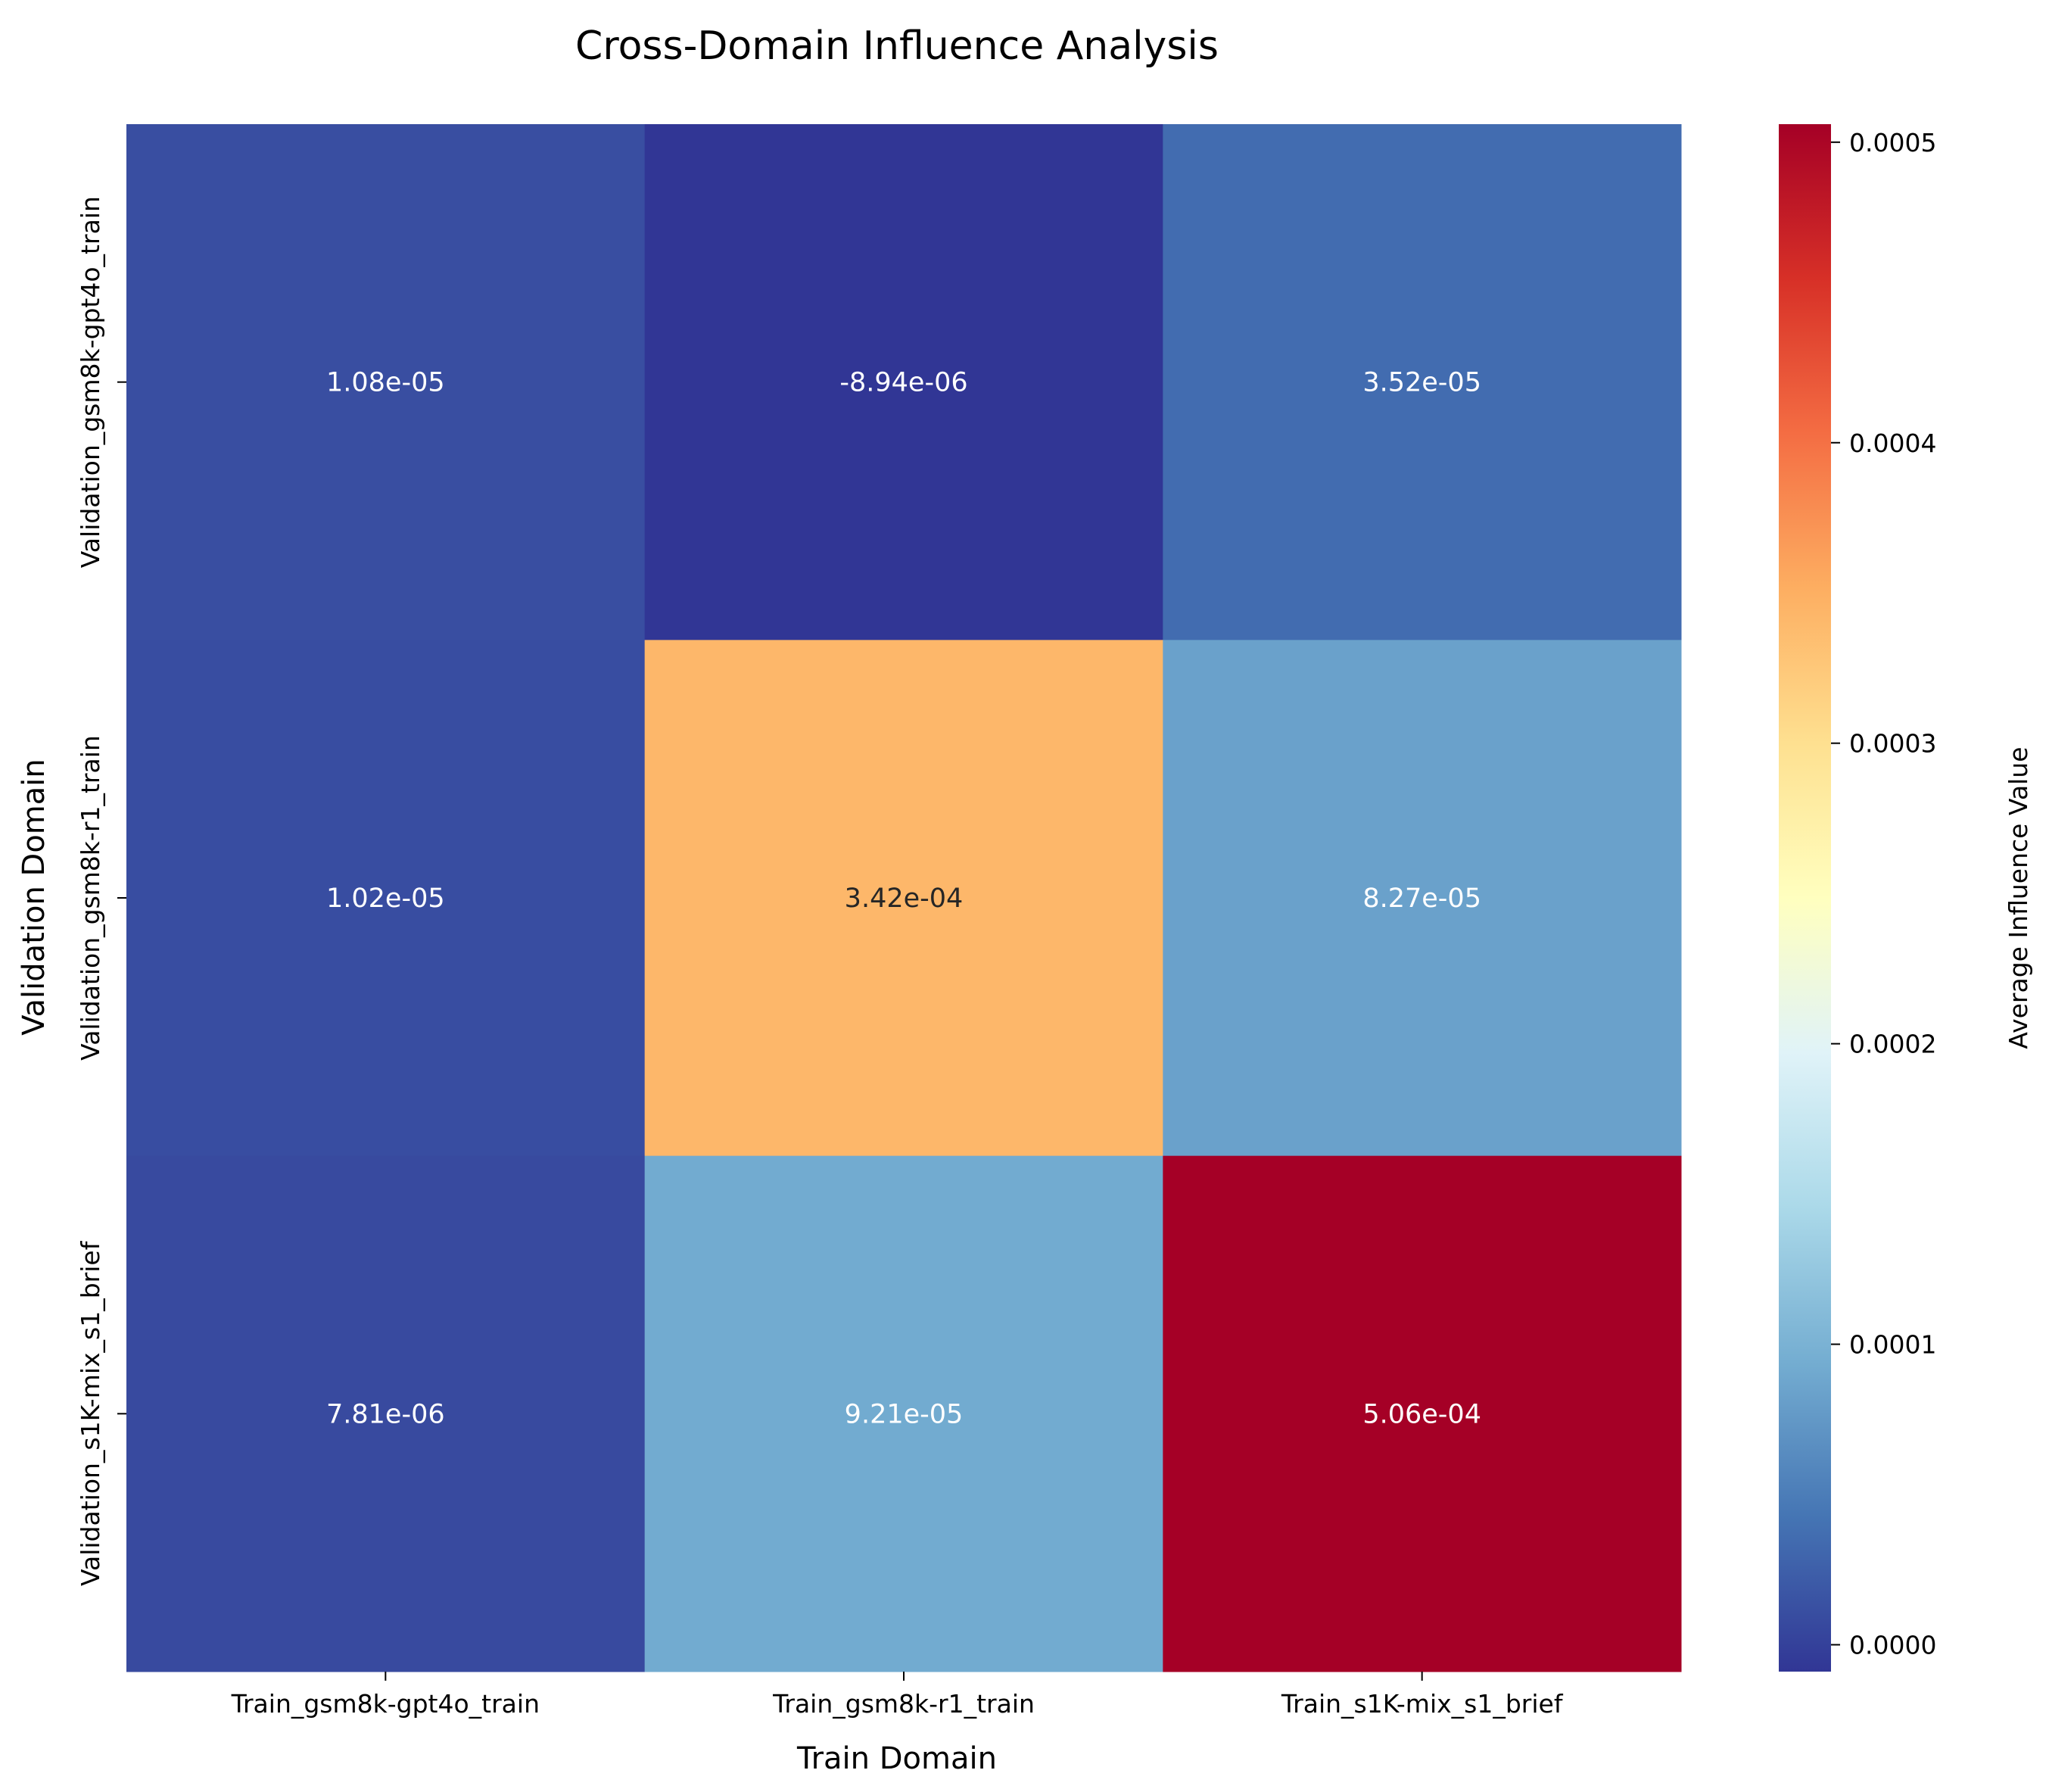 This screenshot has height=1792, width=2049. I want to click on y-tick-label: Validation_gsm8k-gpt4o_train, so click(90, 382).